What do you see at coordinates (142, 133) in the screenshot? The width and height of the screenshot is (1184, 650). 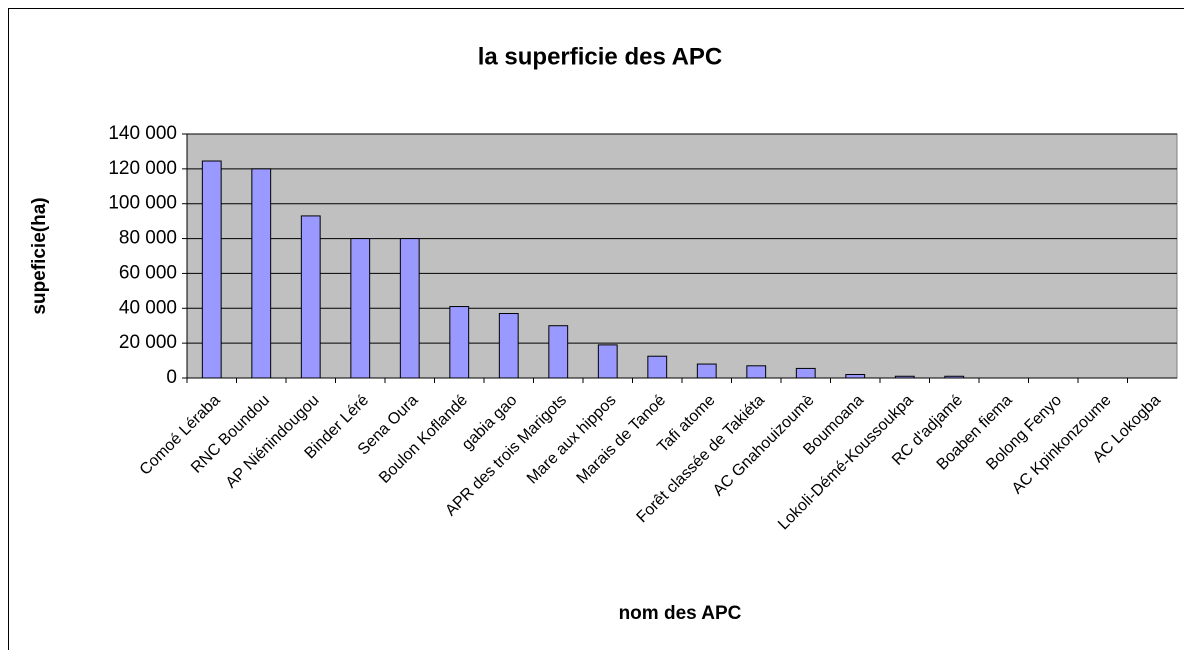 I see `y-tick-label: 140 000` at bounding box center [142, 133].